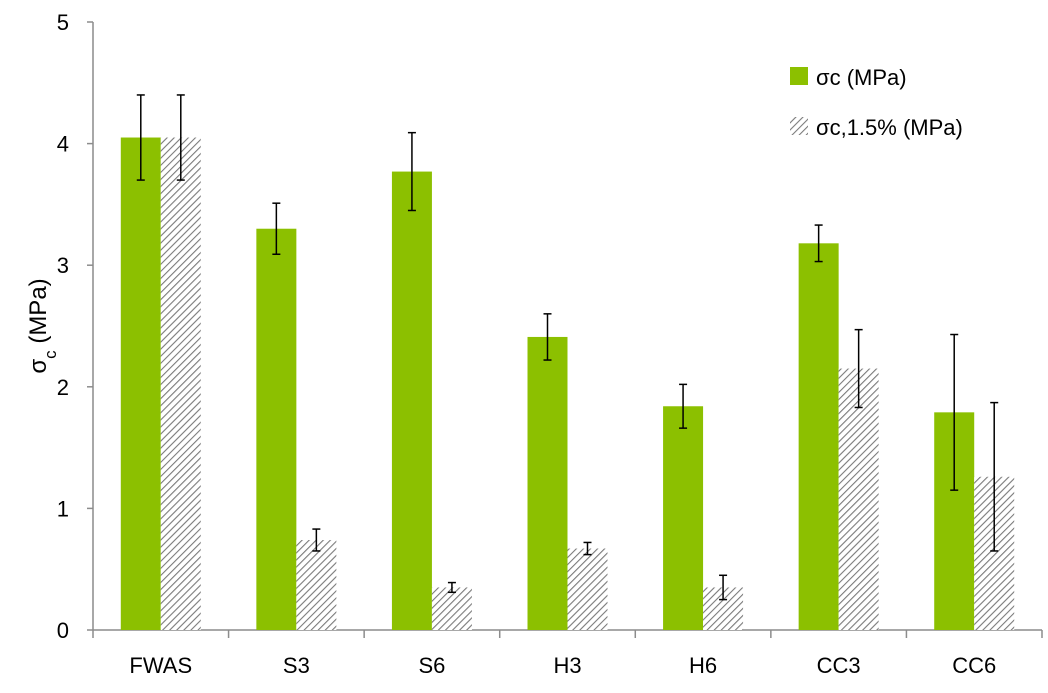 This screenshot has width=1048, height=693. Describe the element at coordinates (63, 508) in the screenshot. I see `y-tick-label: 1` at that location.